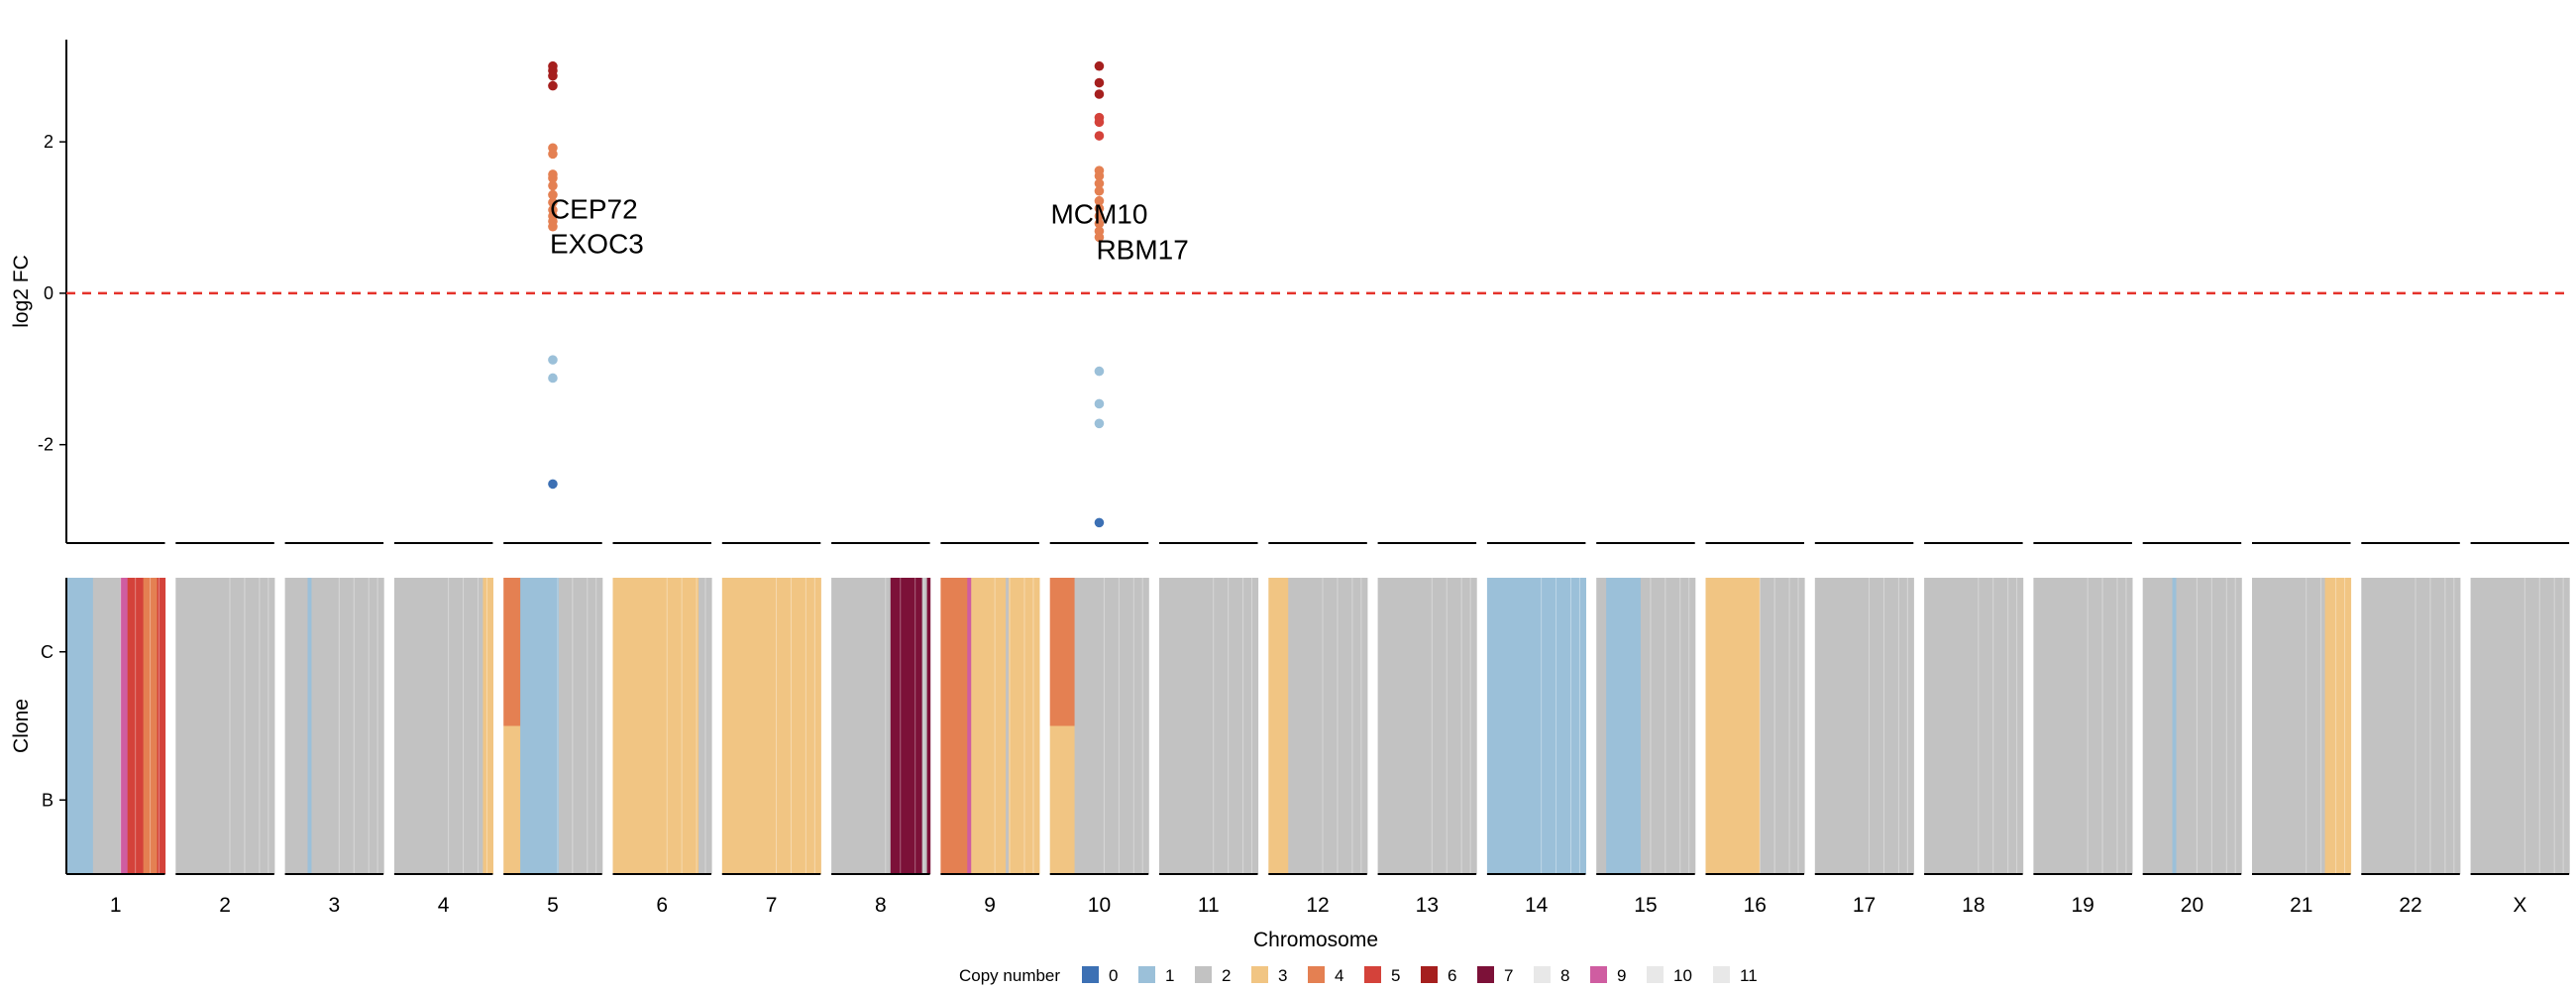  I want to click on chromosome-tick-label: 20, so click(2192, 905).